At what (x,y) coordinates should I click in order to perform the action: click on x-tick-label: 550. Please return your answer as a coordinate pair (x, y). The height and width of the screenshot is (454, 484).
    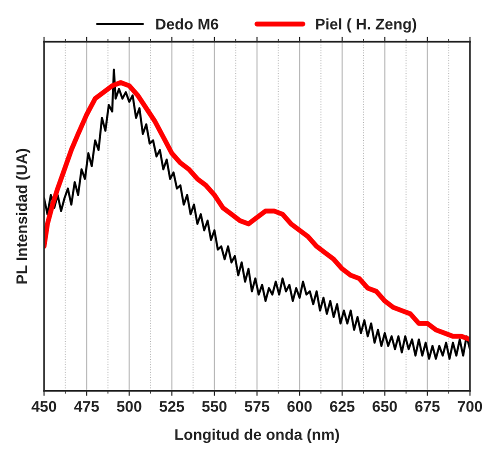
    Looking at the image, I should click on (214, 406).